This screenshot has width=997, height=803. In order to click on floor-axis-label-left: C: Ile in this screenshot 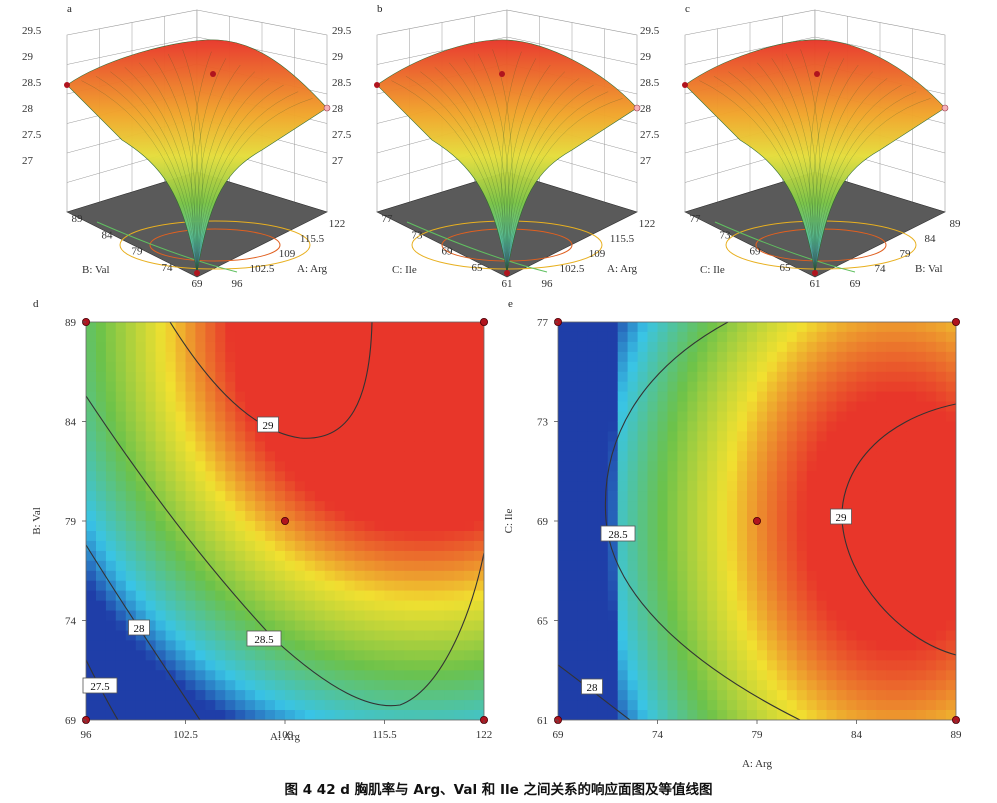, I will do `click(712, 270)`.